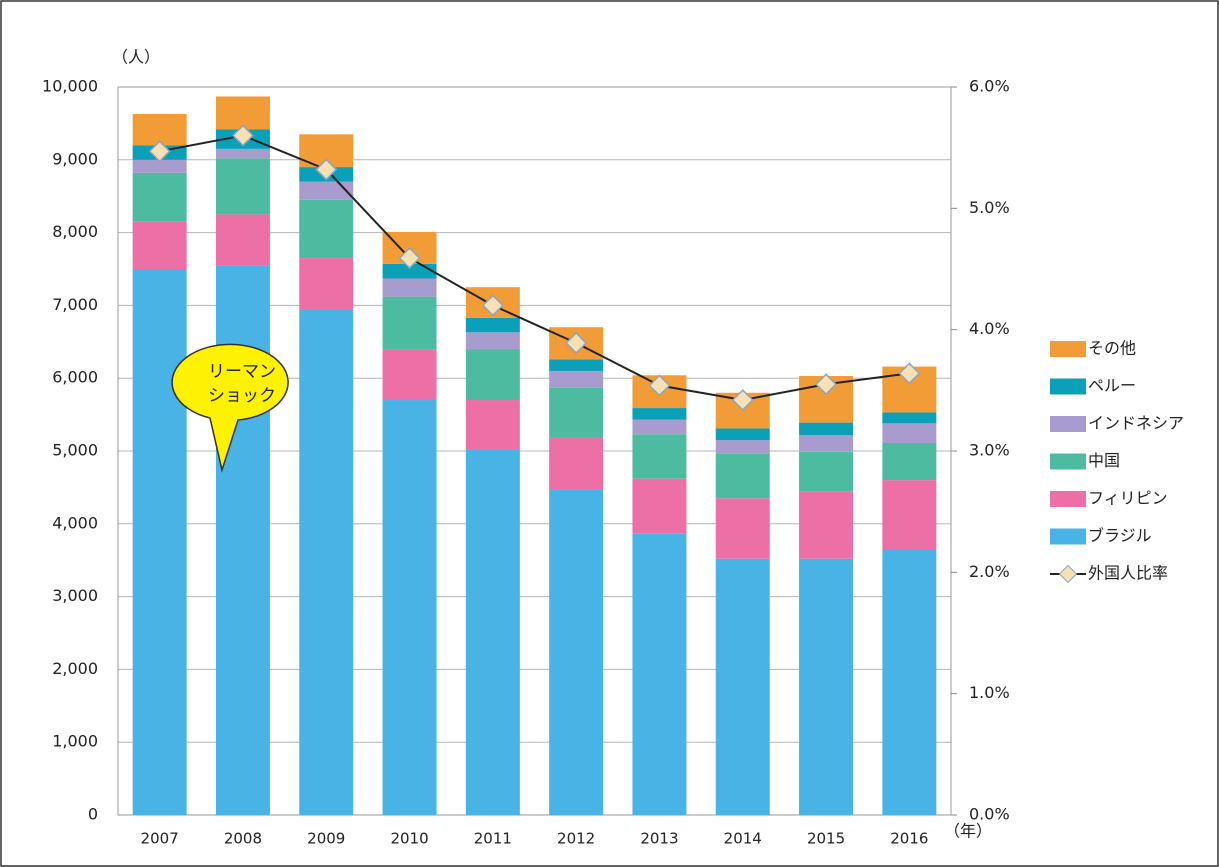  What do you see at coordinates (1128, 573) in the screenshot?
I see `legend-label: 外国人比率` at bounding box center [1128, 573].